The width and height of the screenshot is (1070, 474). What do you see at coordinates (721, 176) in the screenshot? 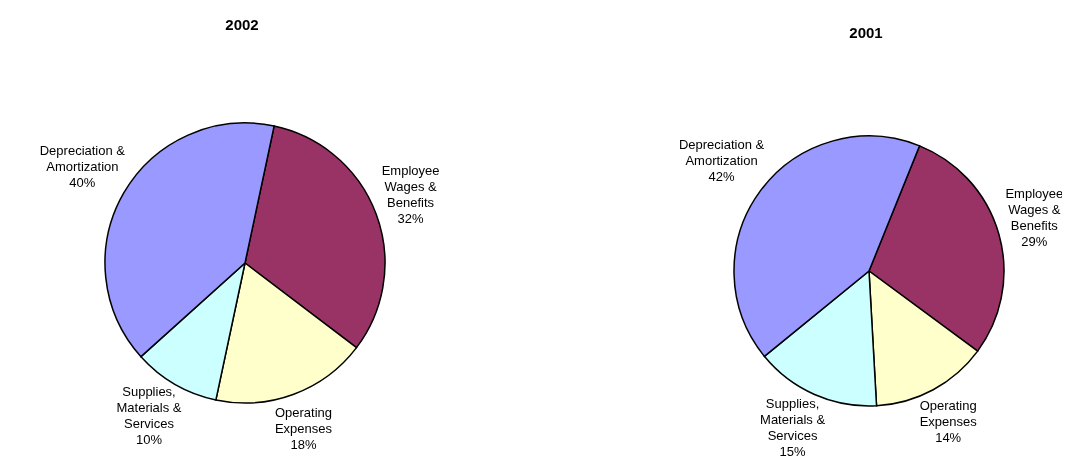
I see `data-label: 42%` at bounding box center [721, 176].